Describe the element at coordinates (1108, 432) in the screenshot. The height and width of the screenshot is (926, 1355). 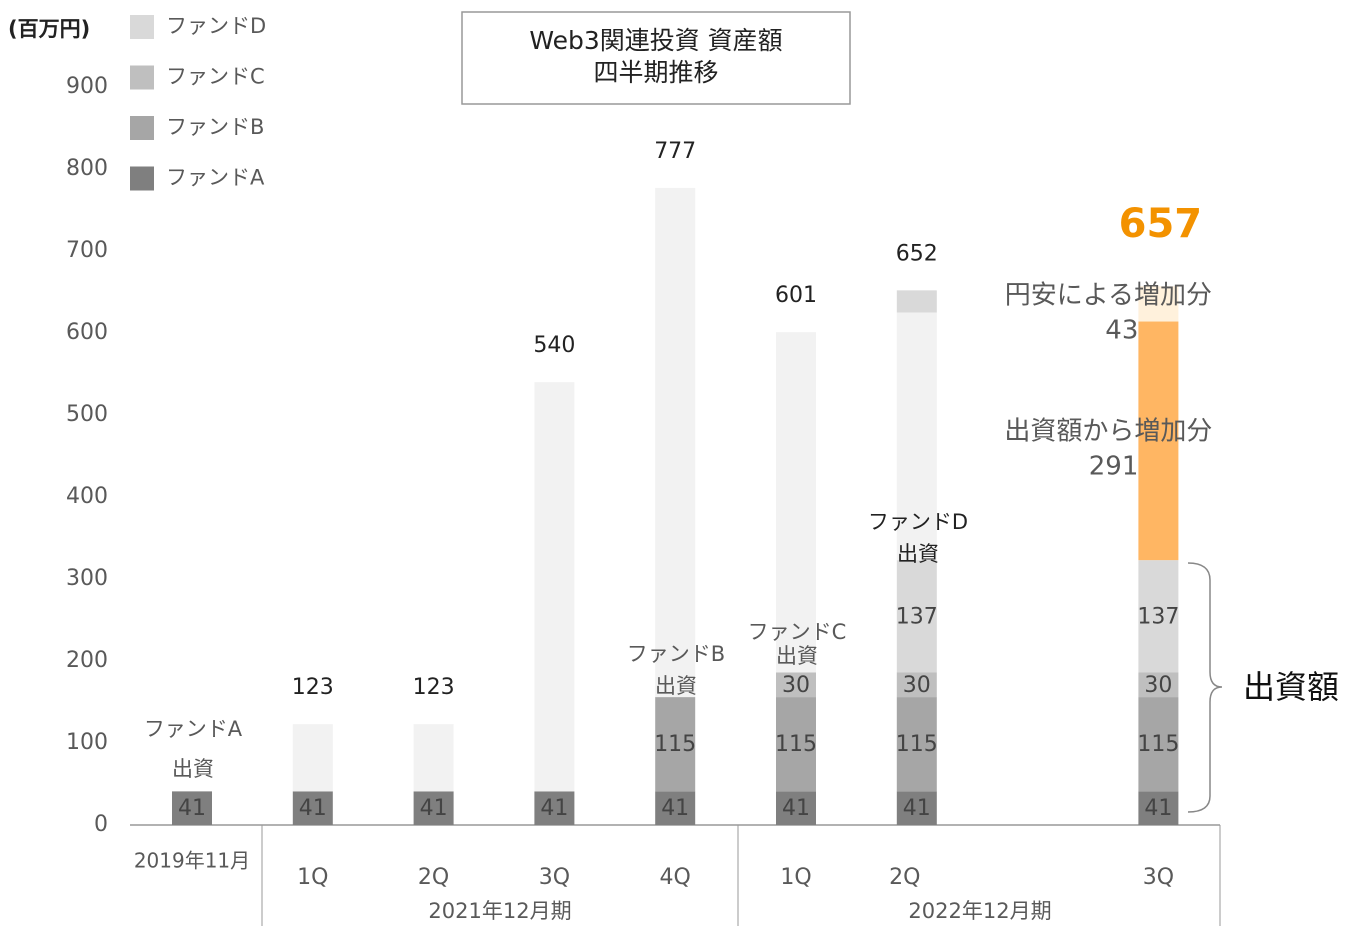
I see `segment-series-label: 出資額から増加分` at that location.